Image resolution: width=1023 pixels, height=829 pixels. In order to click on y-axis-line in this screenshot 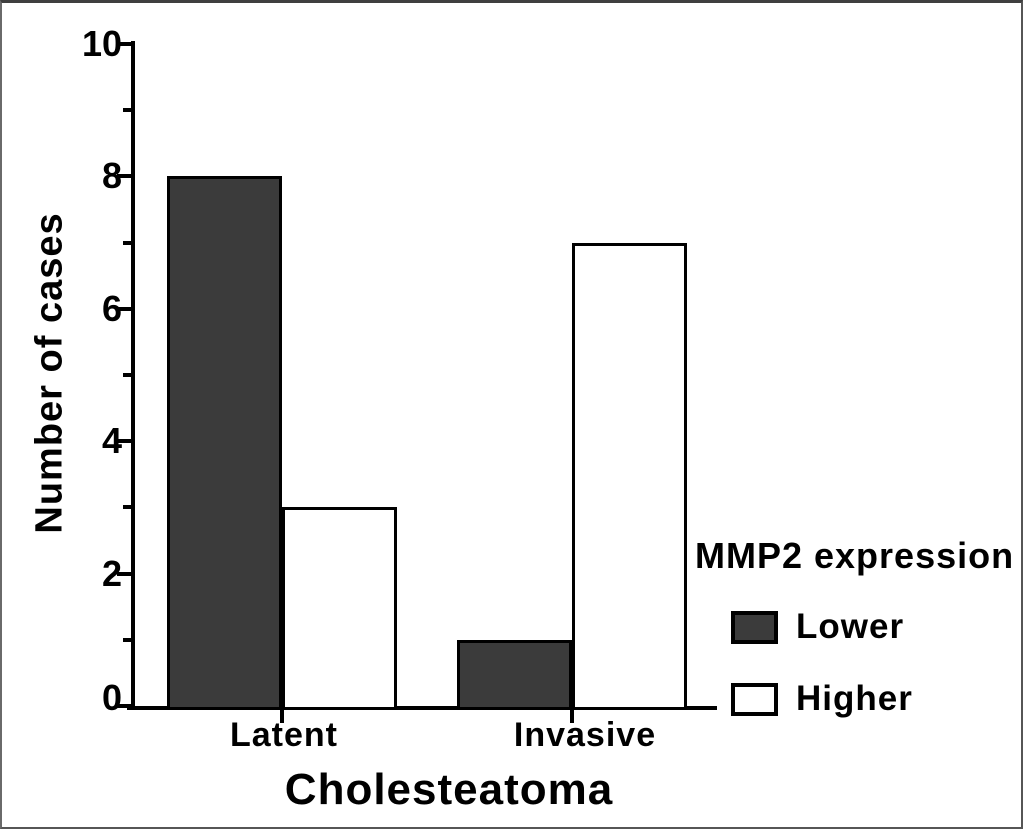, I will do `click(133, 375)`.